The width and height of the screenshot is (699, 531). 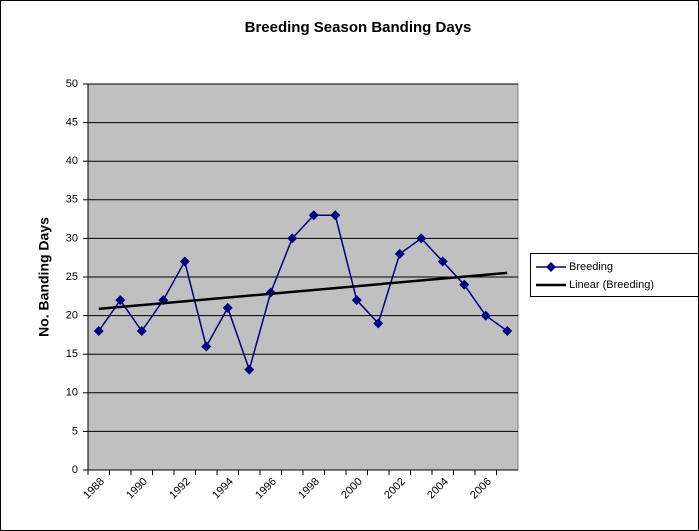 What do you see at coordinates (72, 200) in the screenshot?
I see `y-tick-label: 35` at bounding box center [72, 200].